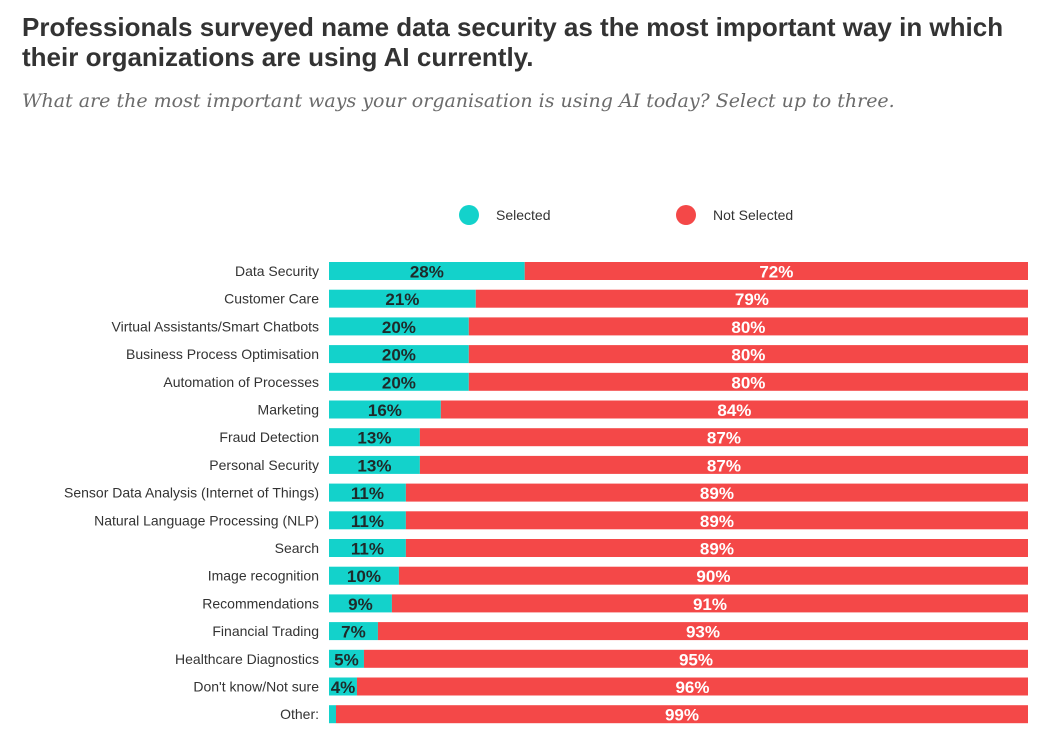 The image size is (1056, 743). I want to click on bar-not-selected-other, so click(681, 714).